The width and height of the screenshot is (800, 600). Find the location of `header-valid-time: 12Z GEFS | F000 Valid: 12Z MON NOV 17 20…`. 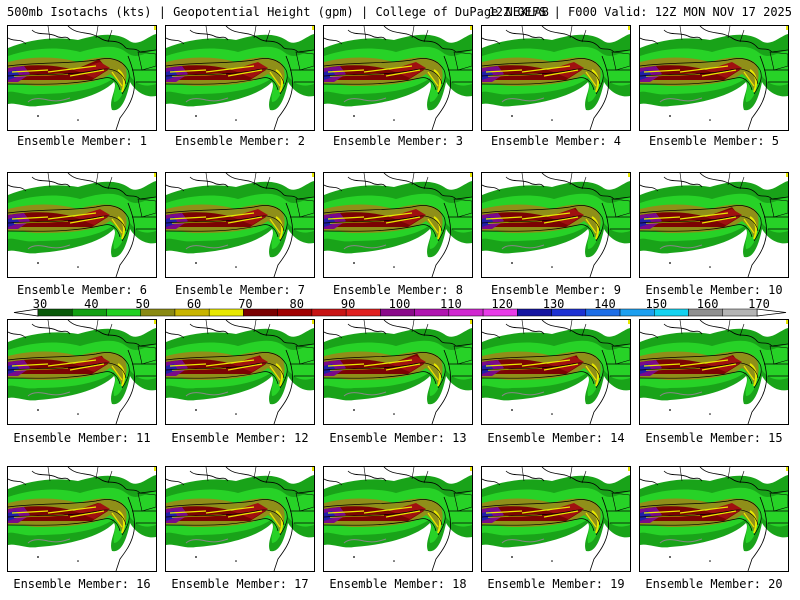

header-valid-time: 12Z GEFS | F000 Valid: 12Z MON NOV 17 20… is located at coordinates (640, 12).